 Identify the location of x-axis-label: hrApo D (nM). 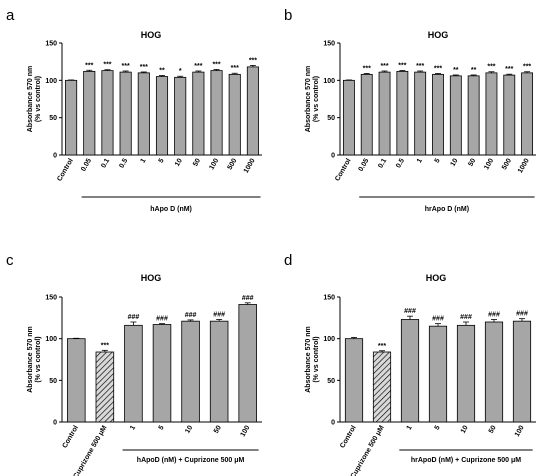
(447, 209).